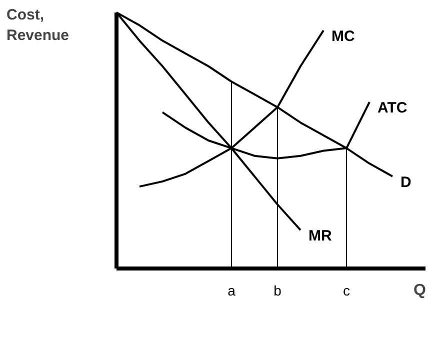 The image size is (435, 346). I want to click on series-label: D, so click(406, 182).